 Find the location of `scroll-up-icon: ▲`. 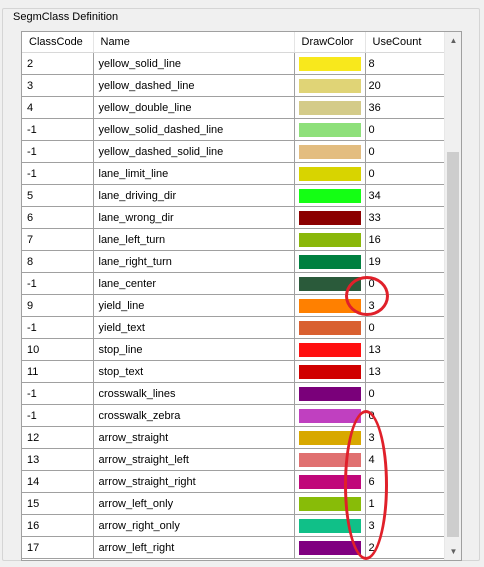

scroll-up-icon: ▲ is located at coordinates (453, 40).